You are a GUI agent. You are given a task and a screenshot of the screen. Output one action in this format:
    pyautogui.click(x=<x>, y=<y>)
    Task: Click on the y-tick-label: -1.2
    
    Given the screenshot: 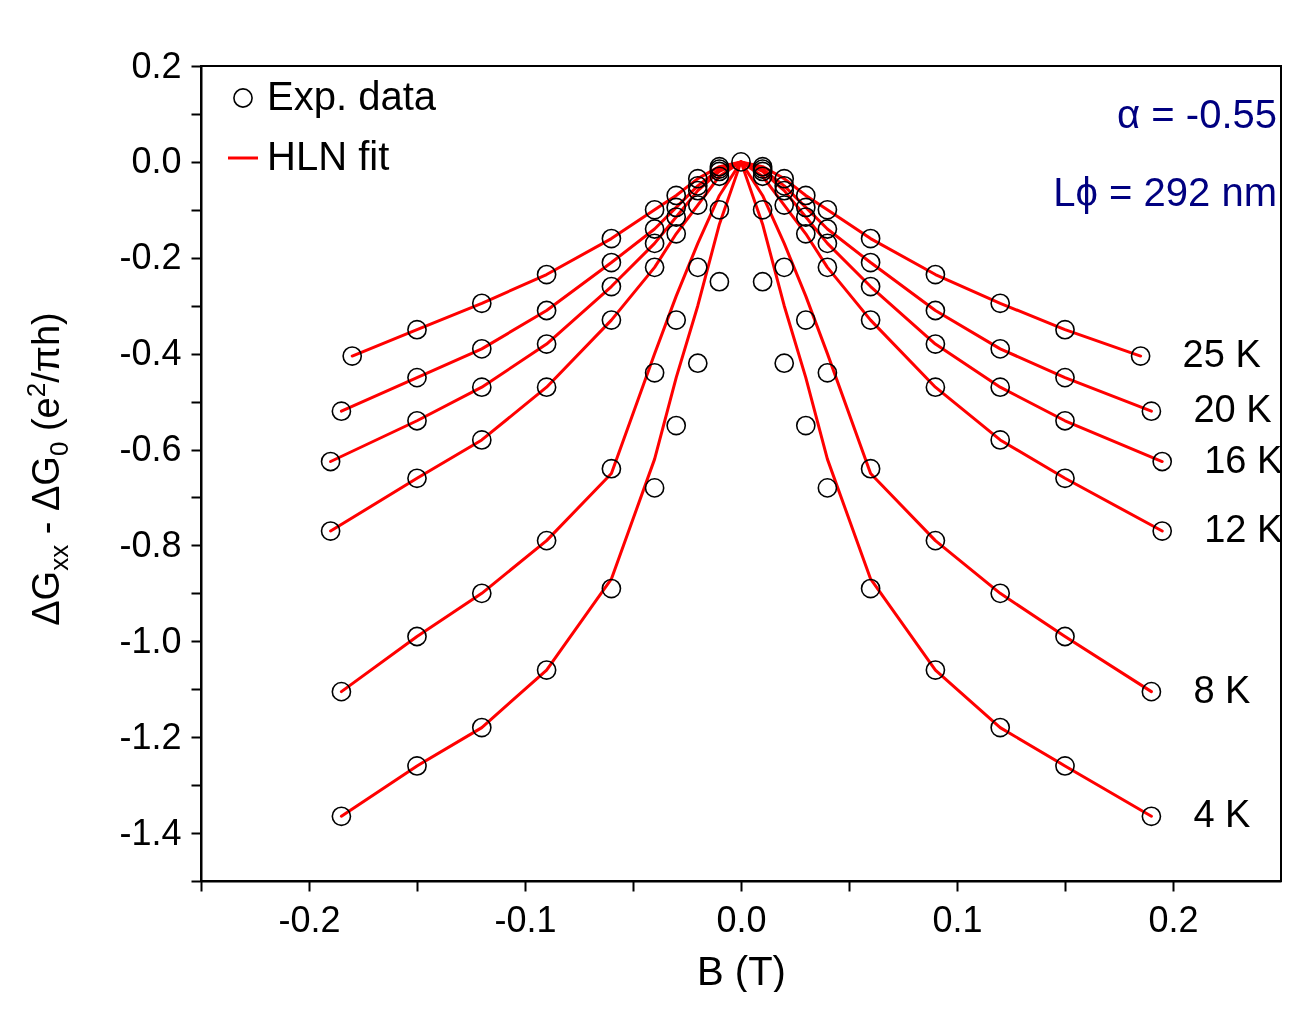 What is the action you would take?
    pyautogui.click(x=150, y=736)
    